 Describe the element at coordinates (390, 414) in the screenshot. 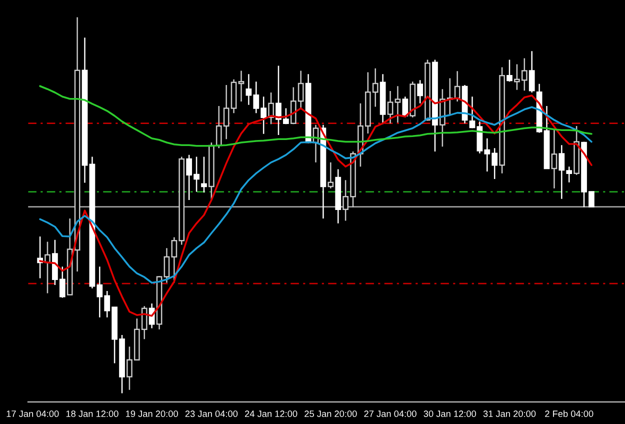

I see `x-tick-label: 27 Jan 04:00` at that location.